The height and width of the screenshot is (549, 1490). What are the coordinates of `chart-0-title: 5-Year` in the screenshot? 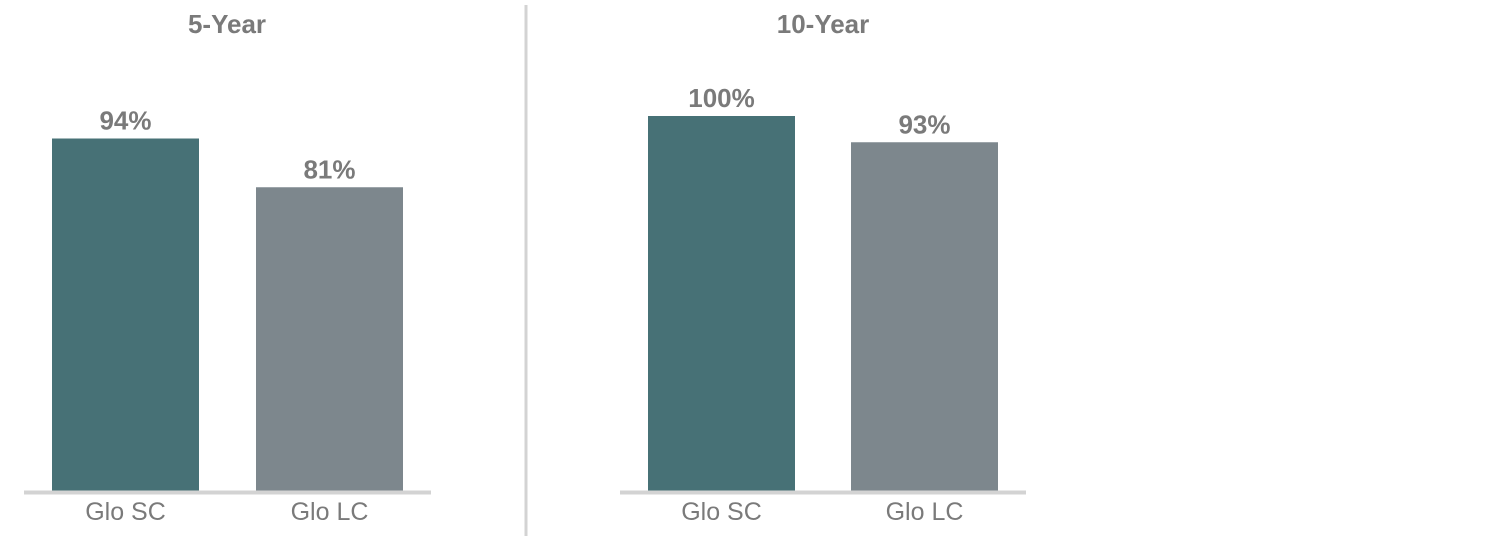 It's located at (227, 24).